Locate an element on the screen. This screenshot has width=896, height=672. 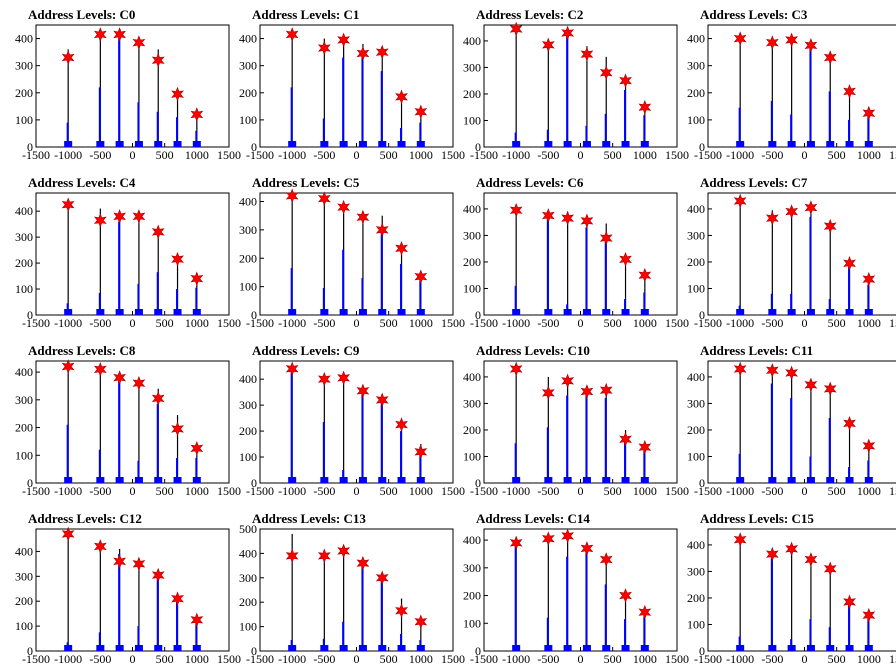
chart-title: Address Levels: C11 is located at coordinates (756, 350).